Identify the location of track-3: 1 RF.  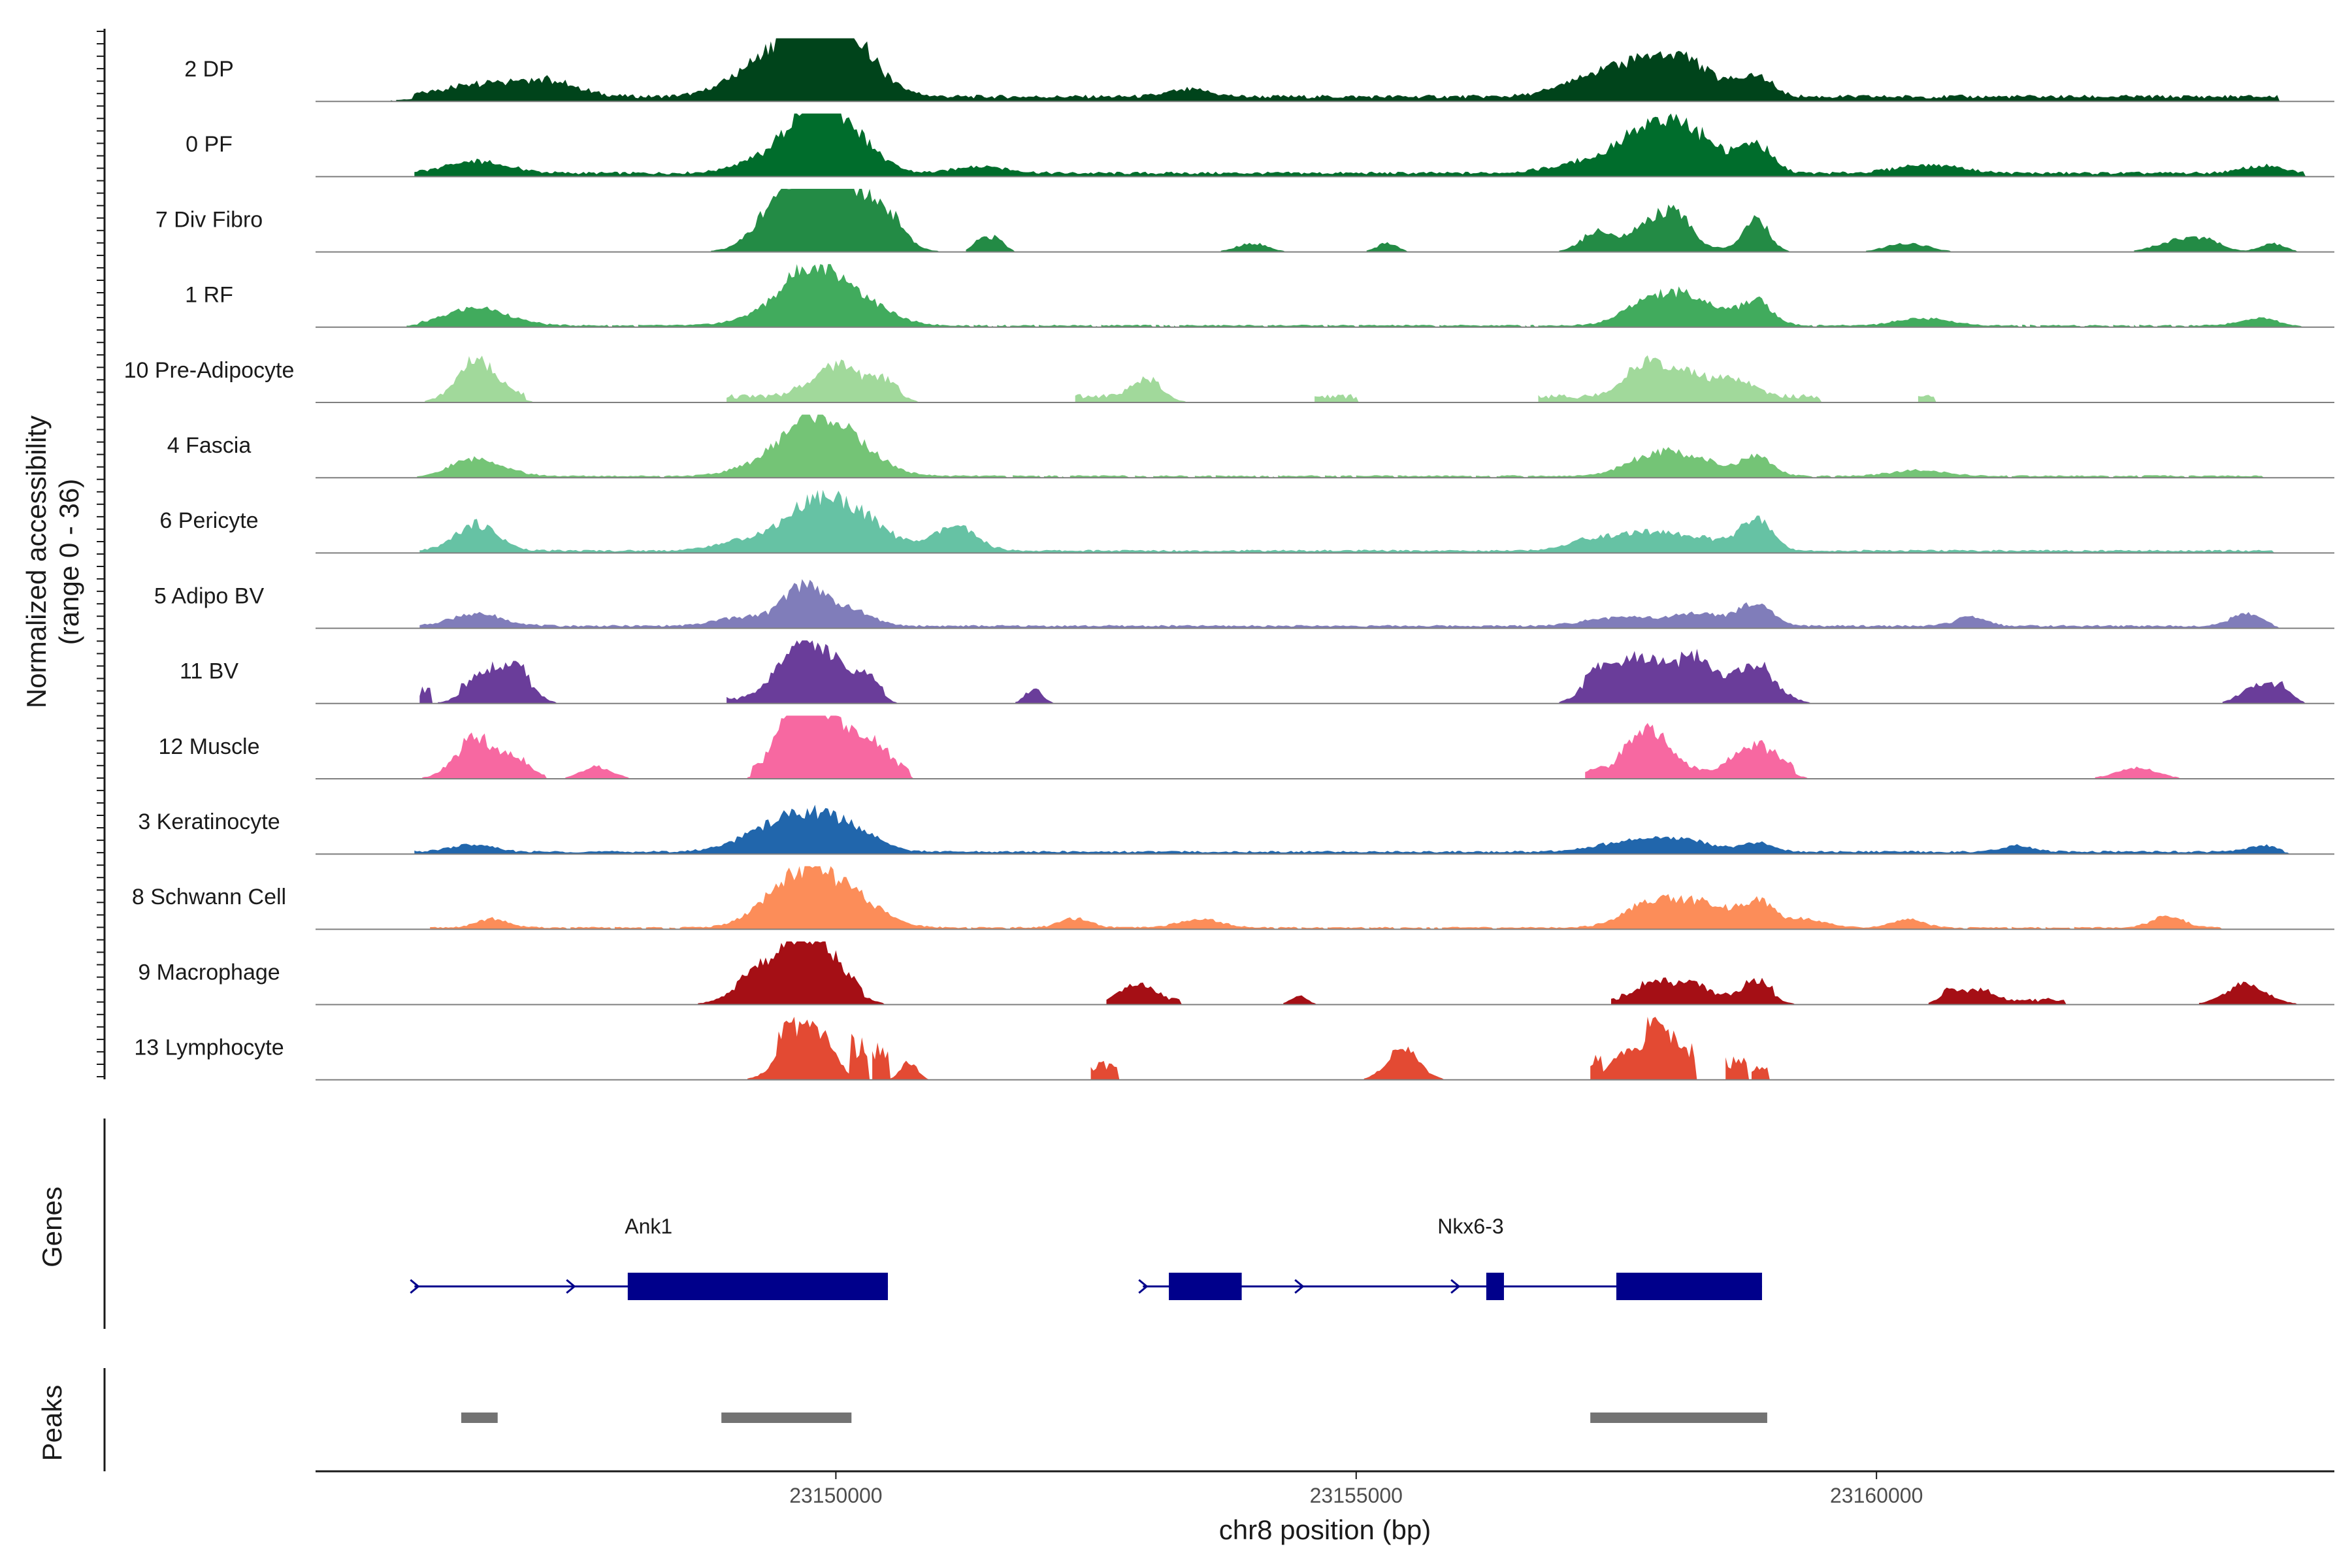
(1259, 296).